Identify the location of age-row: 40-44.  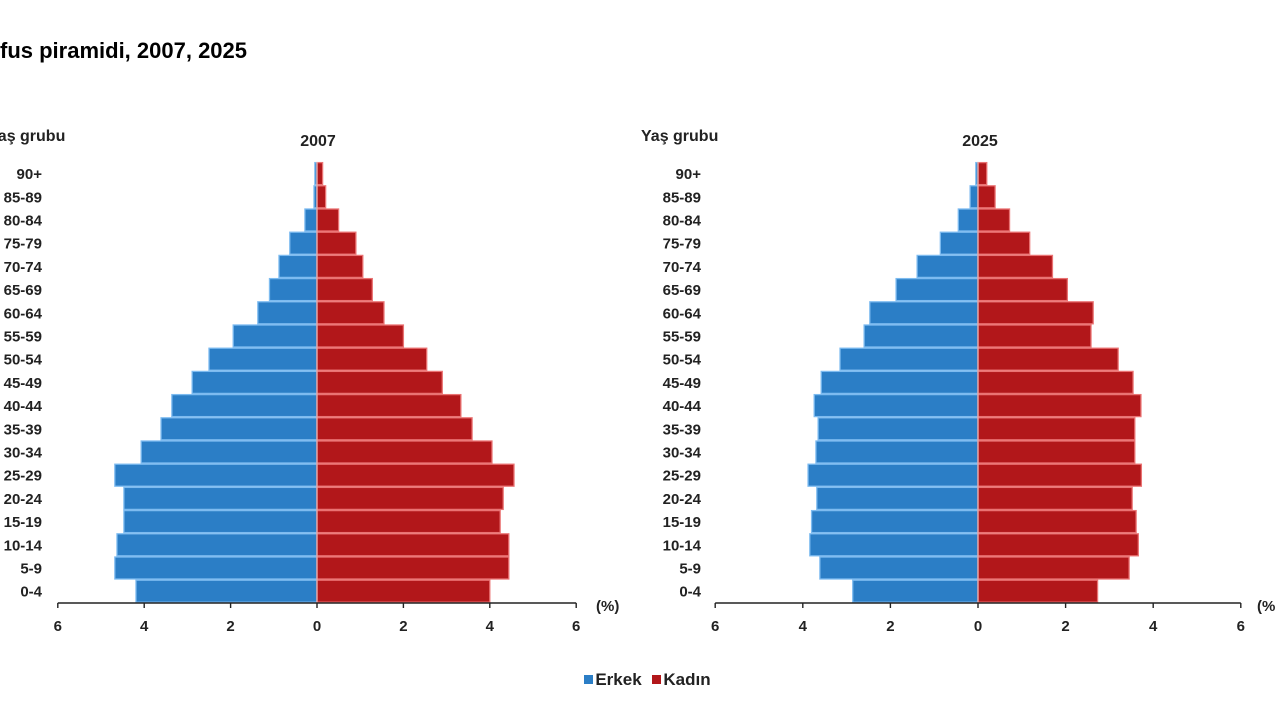
(233, 405).